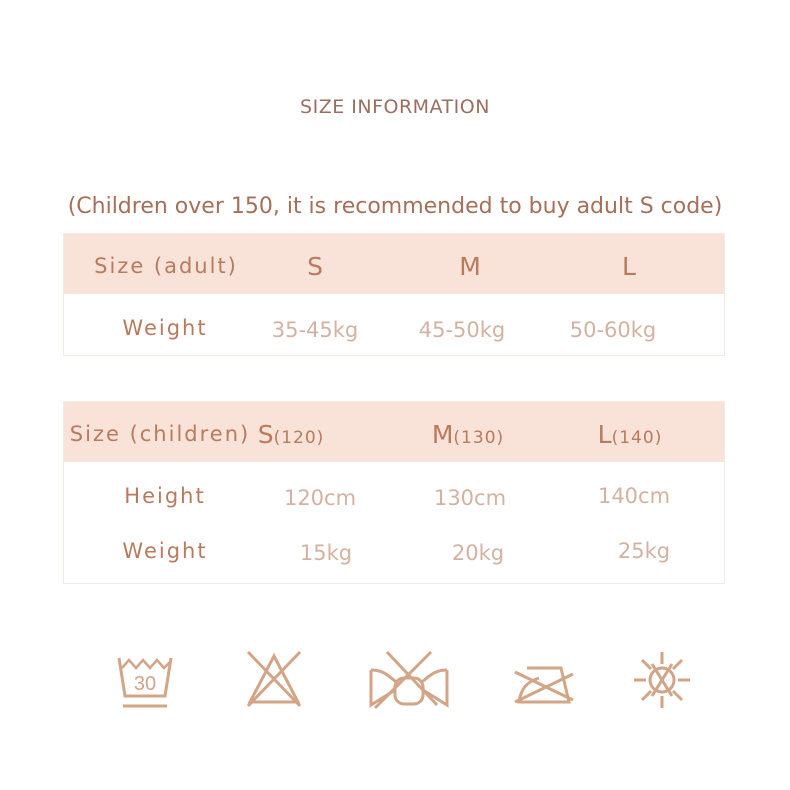 The image size is (790, 790). I want to click on page-title: SIZE INFORMATION, so click(395, 107).